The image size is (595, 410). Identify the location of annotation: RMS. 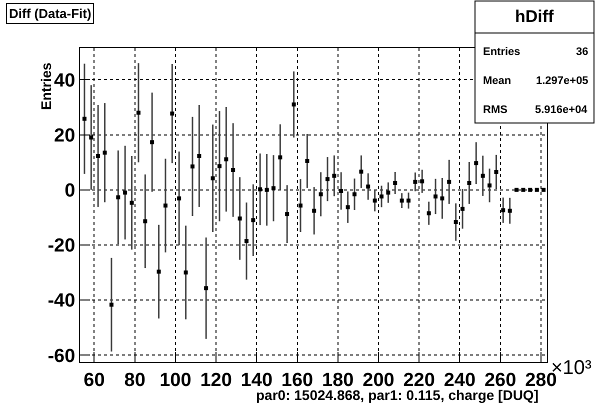
(495, 110).